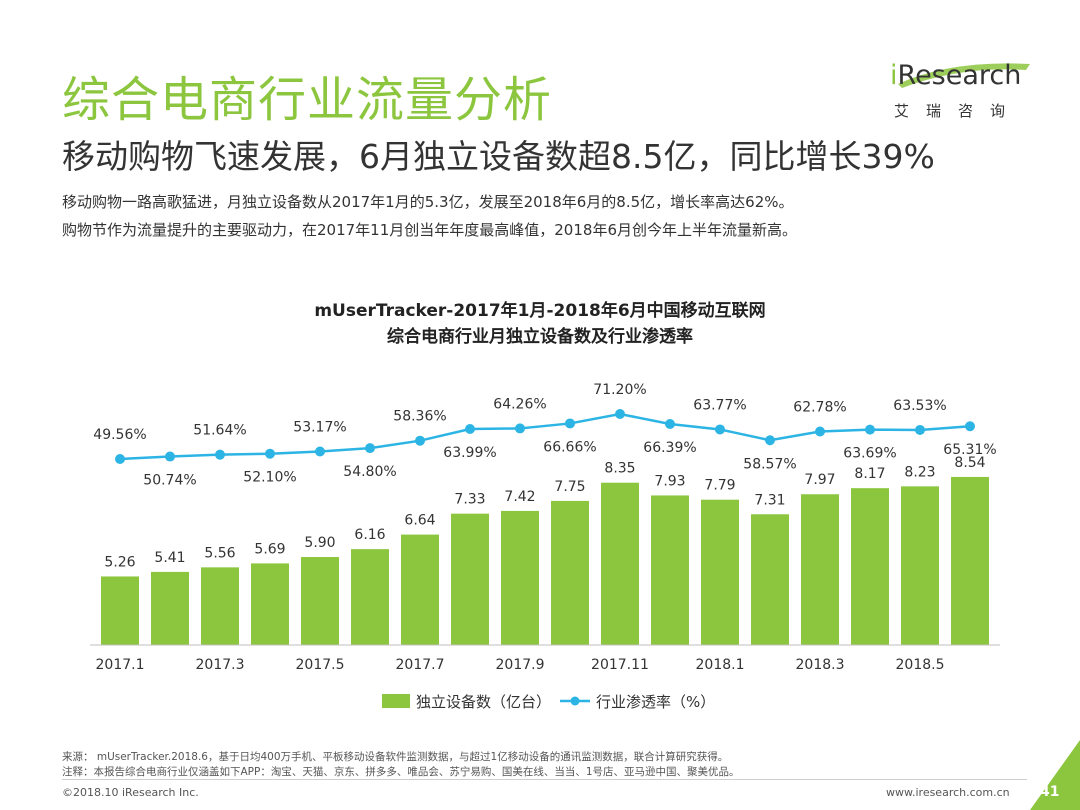  What do you see at coordinates (920, 665) in the screenshot?
I see `x-tick-2018.5: 2018.5` at bounding box center [920, 665].